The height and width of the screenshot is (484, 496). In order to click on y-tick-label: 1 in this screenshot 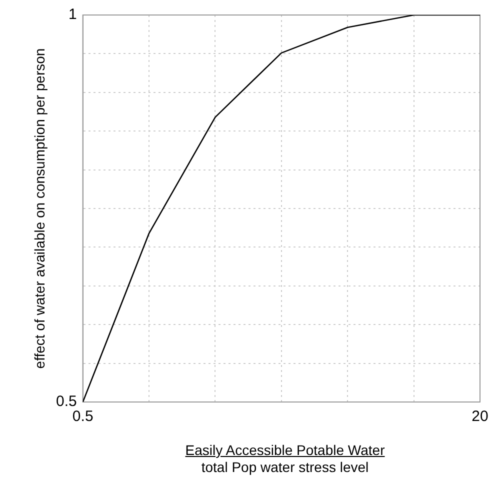, I will do `click(72, 15)`.